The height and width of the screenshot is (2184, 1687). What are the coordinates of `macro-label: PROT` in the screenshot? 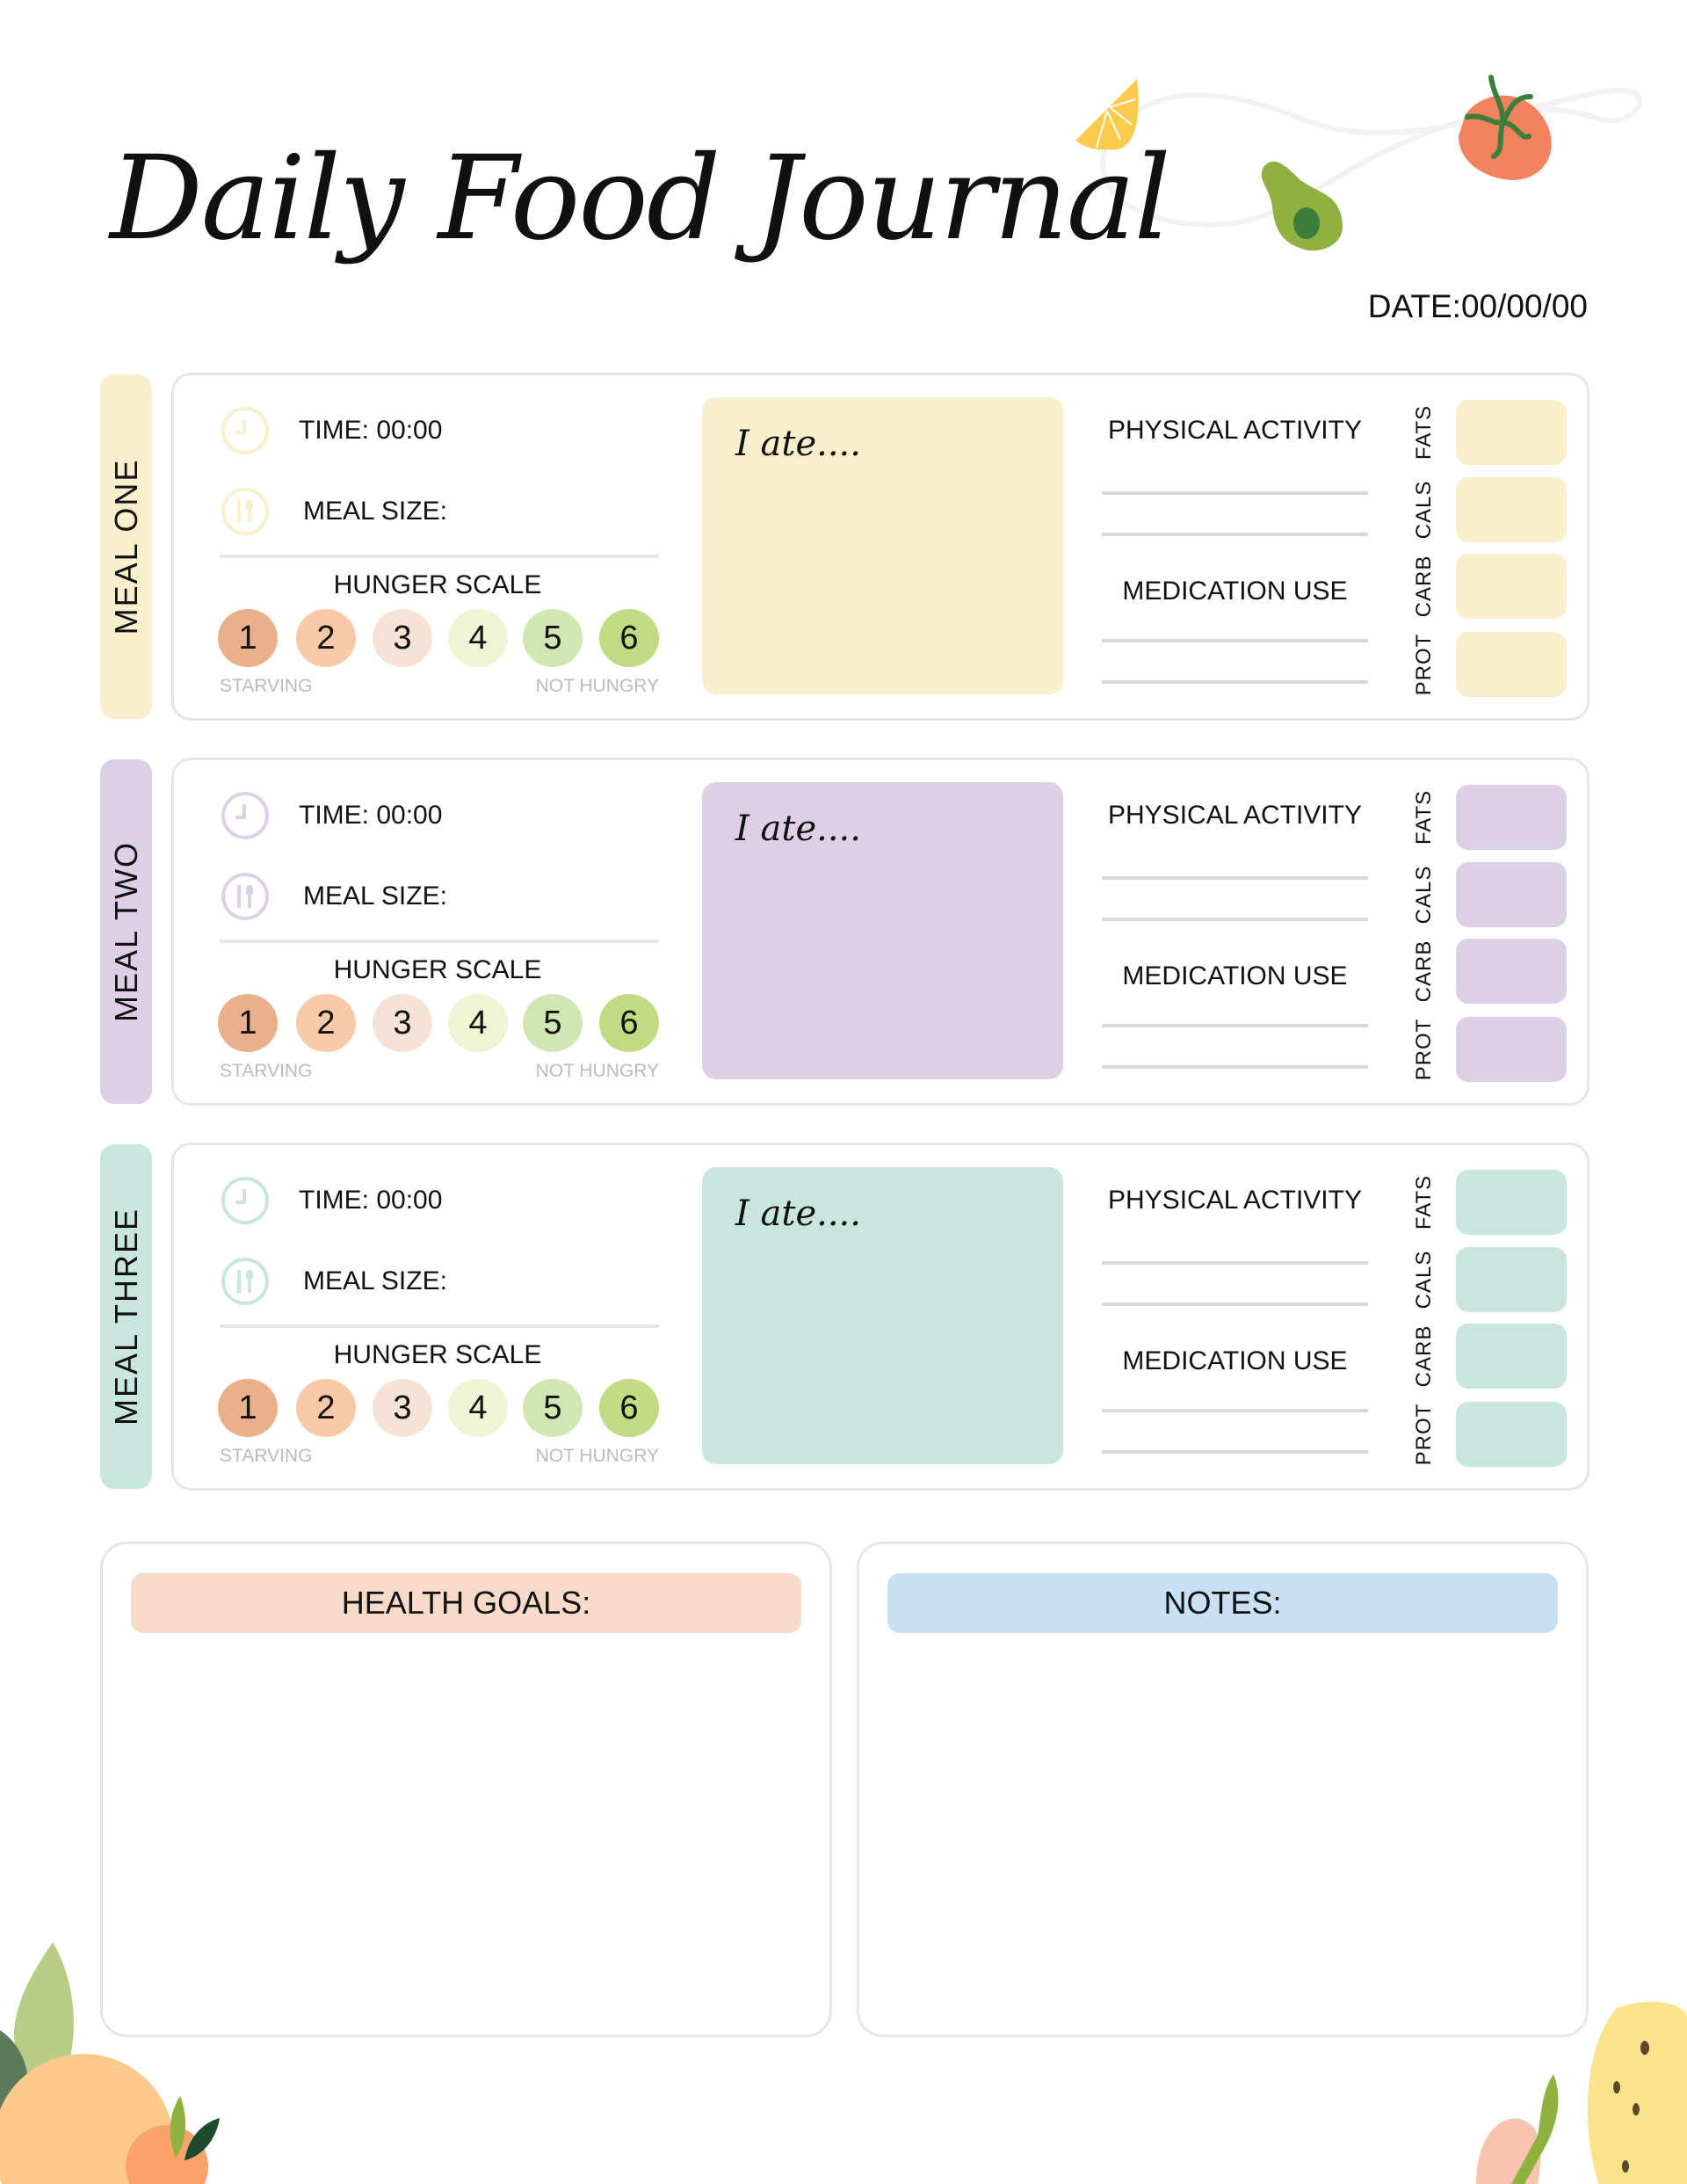 It's located at (1424, 664).